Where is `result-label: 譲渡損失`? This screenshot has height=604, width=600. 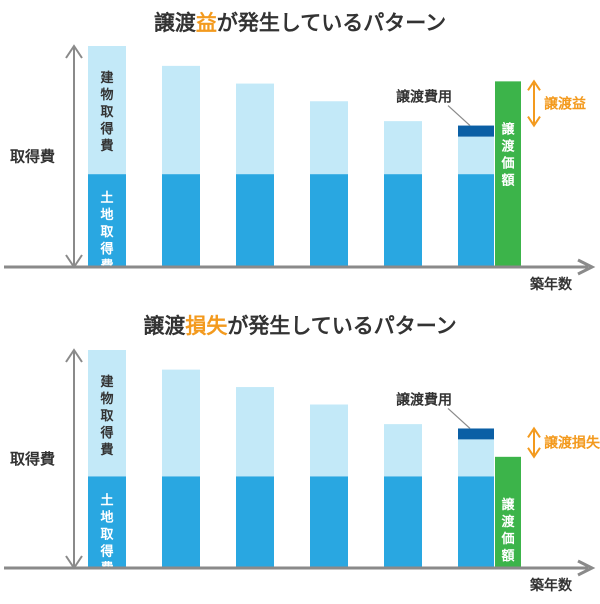 result-label: 譲渡損失 is located at coordinates (572, 443).